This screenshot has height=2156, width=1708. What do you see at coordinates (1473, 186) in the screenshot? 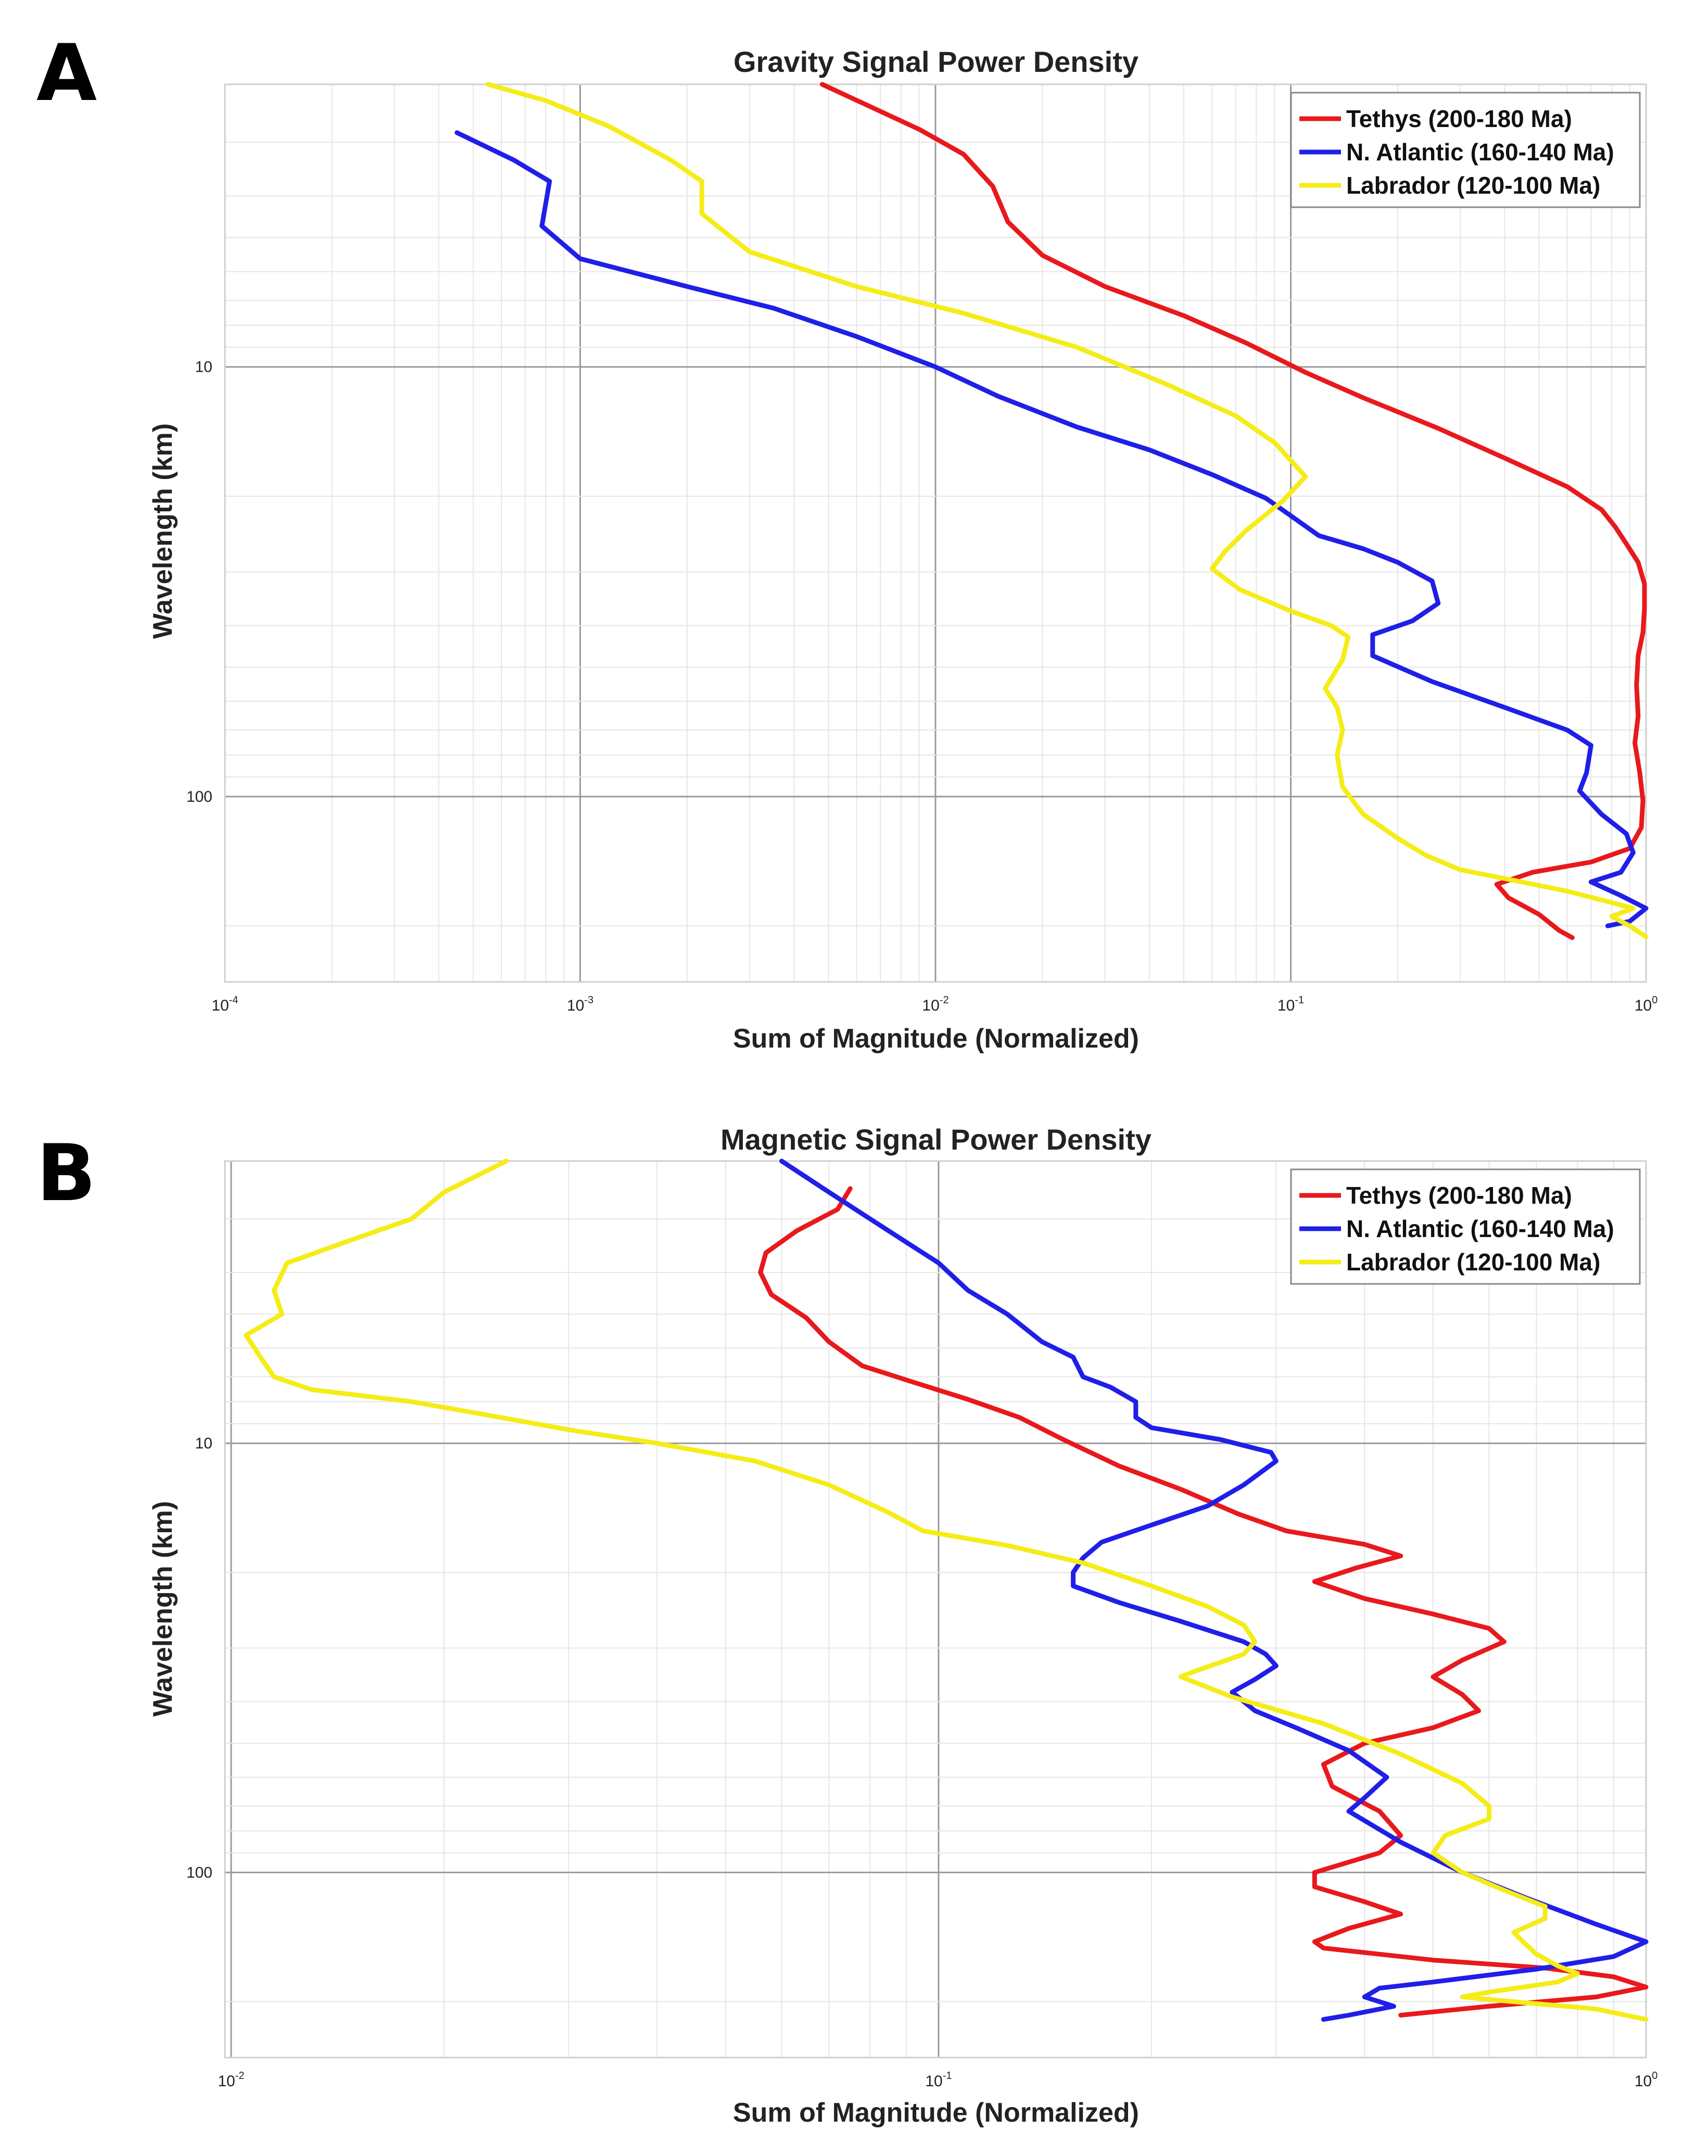
I see `legend-label-labrador-a: Labrador (120-100 Ma)` at bounding box center [1473, 186].